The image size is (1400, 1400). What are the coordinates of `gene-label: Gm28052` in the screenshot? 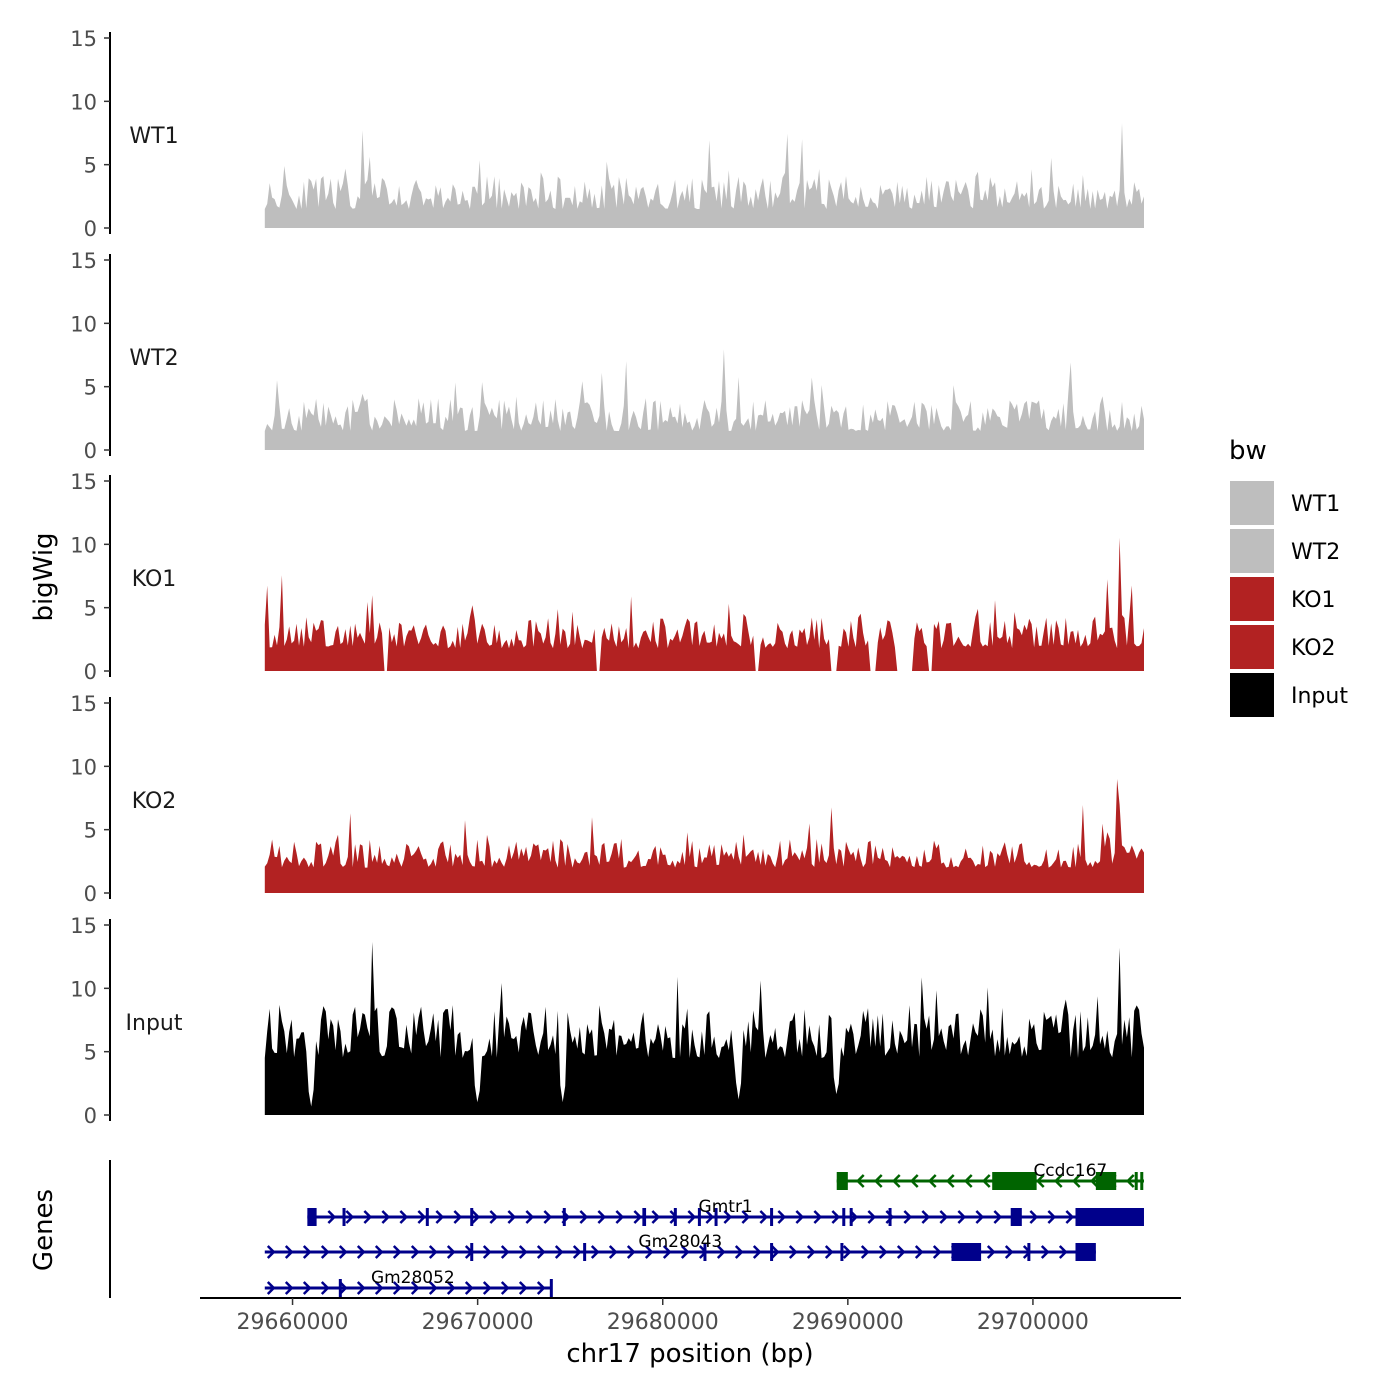 It's located at (413, 1278).